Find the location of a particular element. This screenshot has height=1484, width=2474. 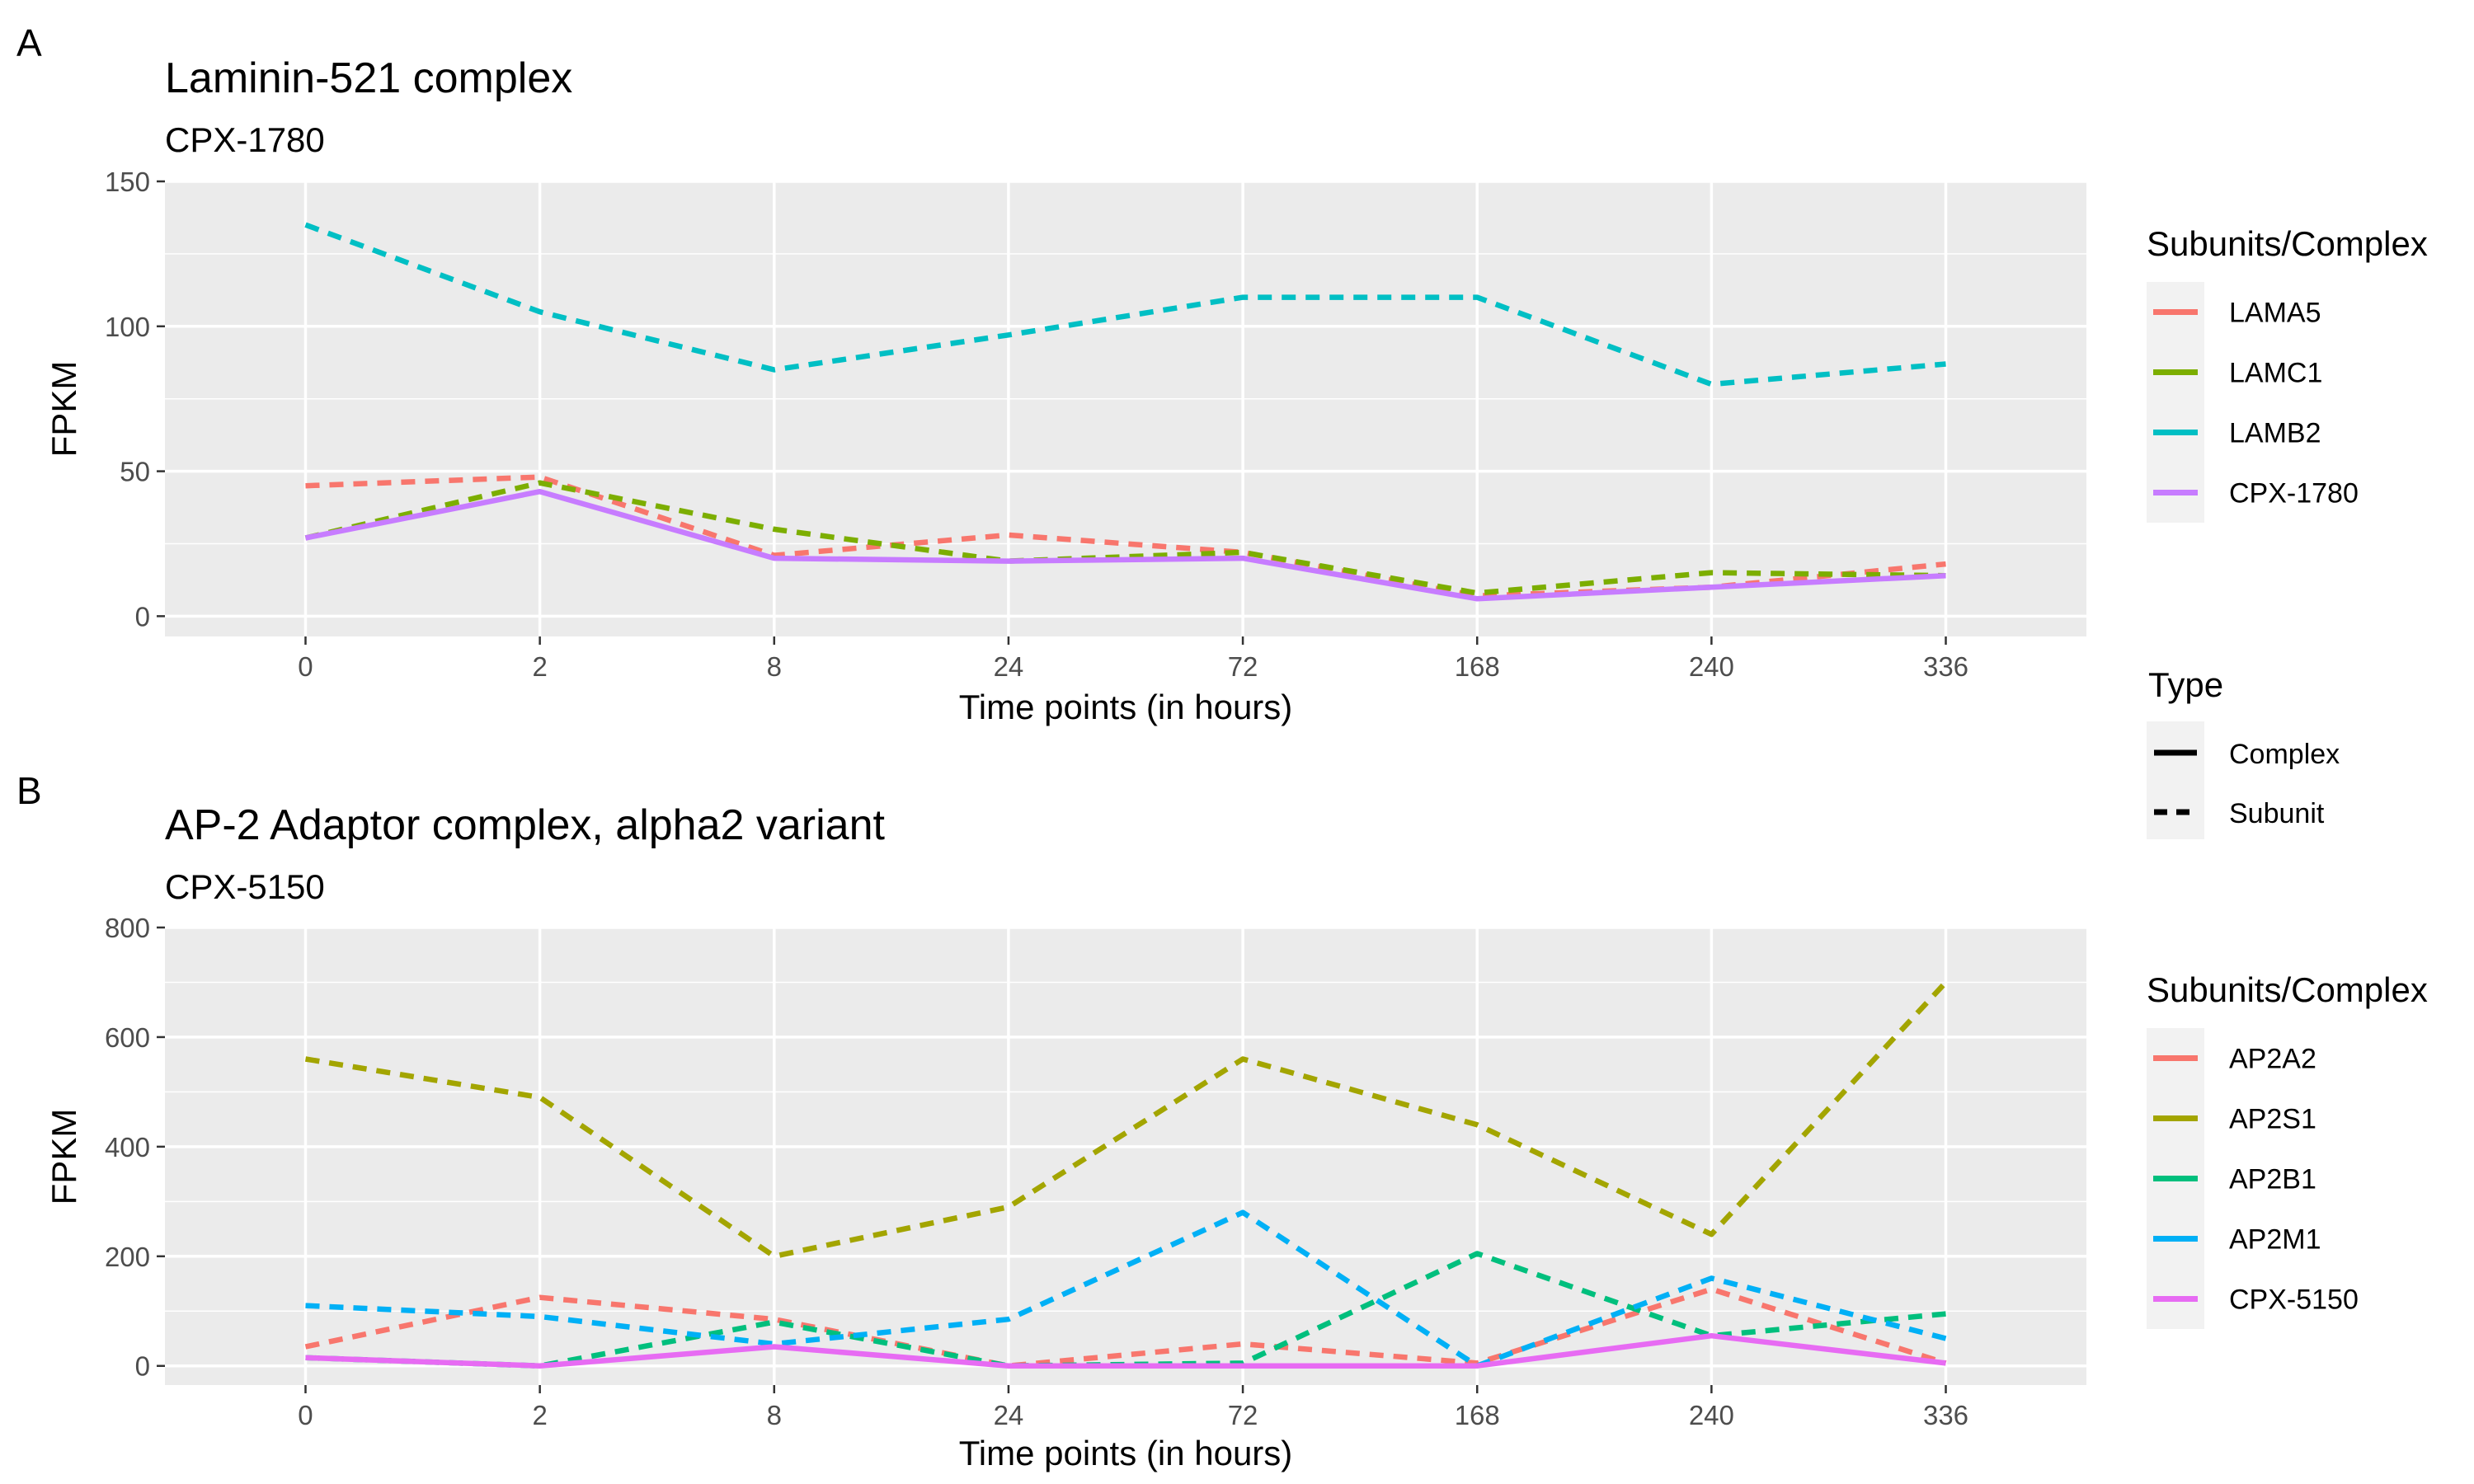

type-legend-subunit-label: Subunit is located at coordinates (2277, 813).